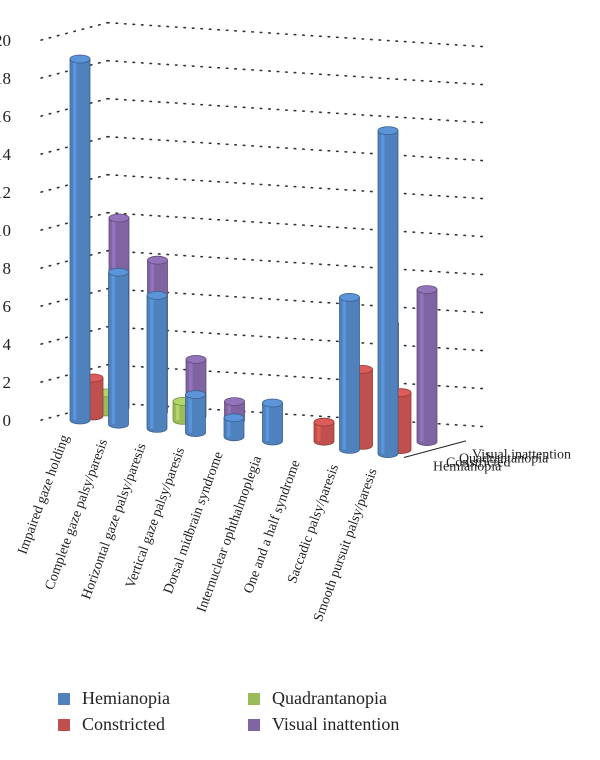  I want to click on y-tick-label: 10, so click(5, 230).